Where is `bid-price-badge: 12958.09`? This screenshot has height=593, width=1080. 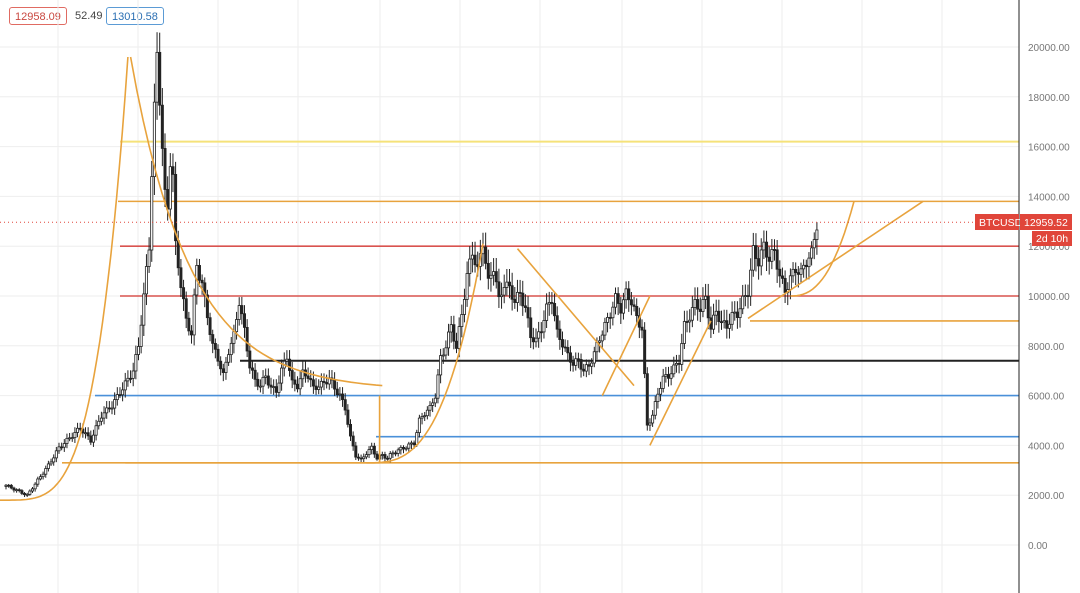 bid-price-badge: 12958.09 is located at coordinates (38, 16).